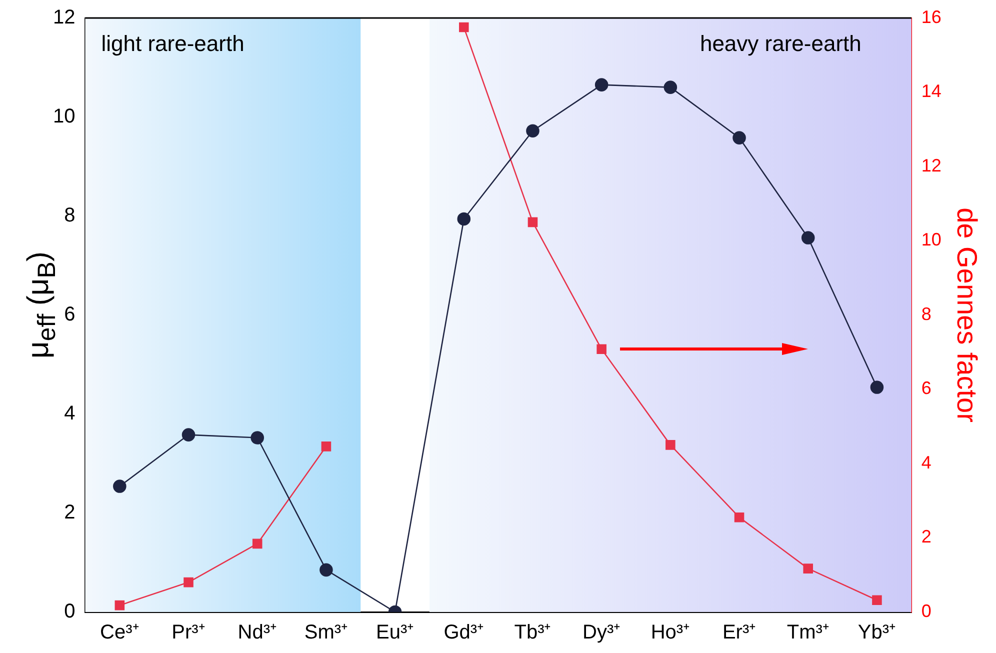  Describe the element at coordinates (70, 611) in the screenshot. I see `y-tick-label: 0` at that location.